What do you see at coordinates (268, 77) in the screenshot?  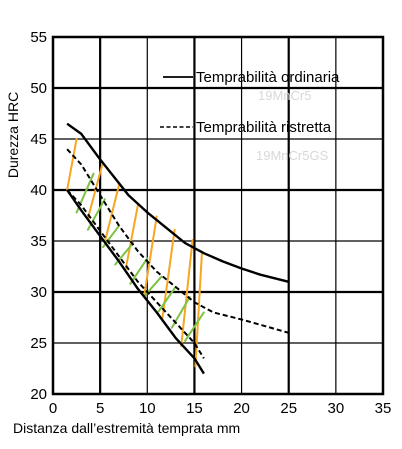 I see `legend-label-ordinaria: Temprabilità ordinaria` at bounding box center [268, 77].